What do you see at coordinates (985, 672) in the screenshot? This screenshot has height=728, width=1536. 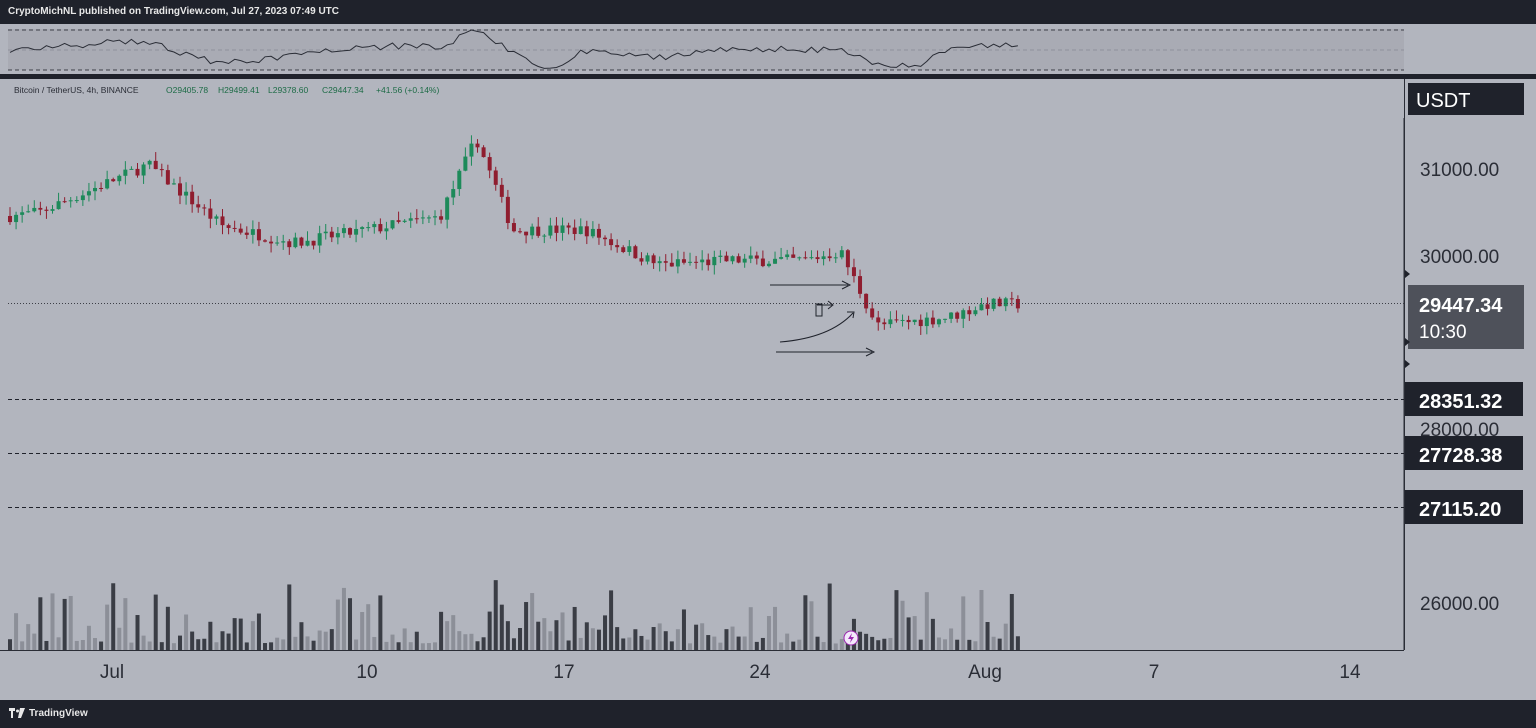 I see `time-tick-aug: Aug` at bounding box center [985, 672].